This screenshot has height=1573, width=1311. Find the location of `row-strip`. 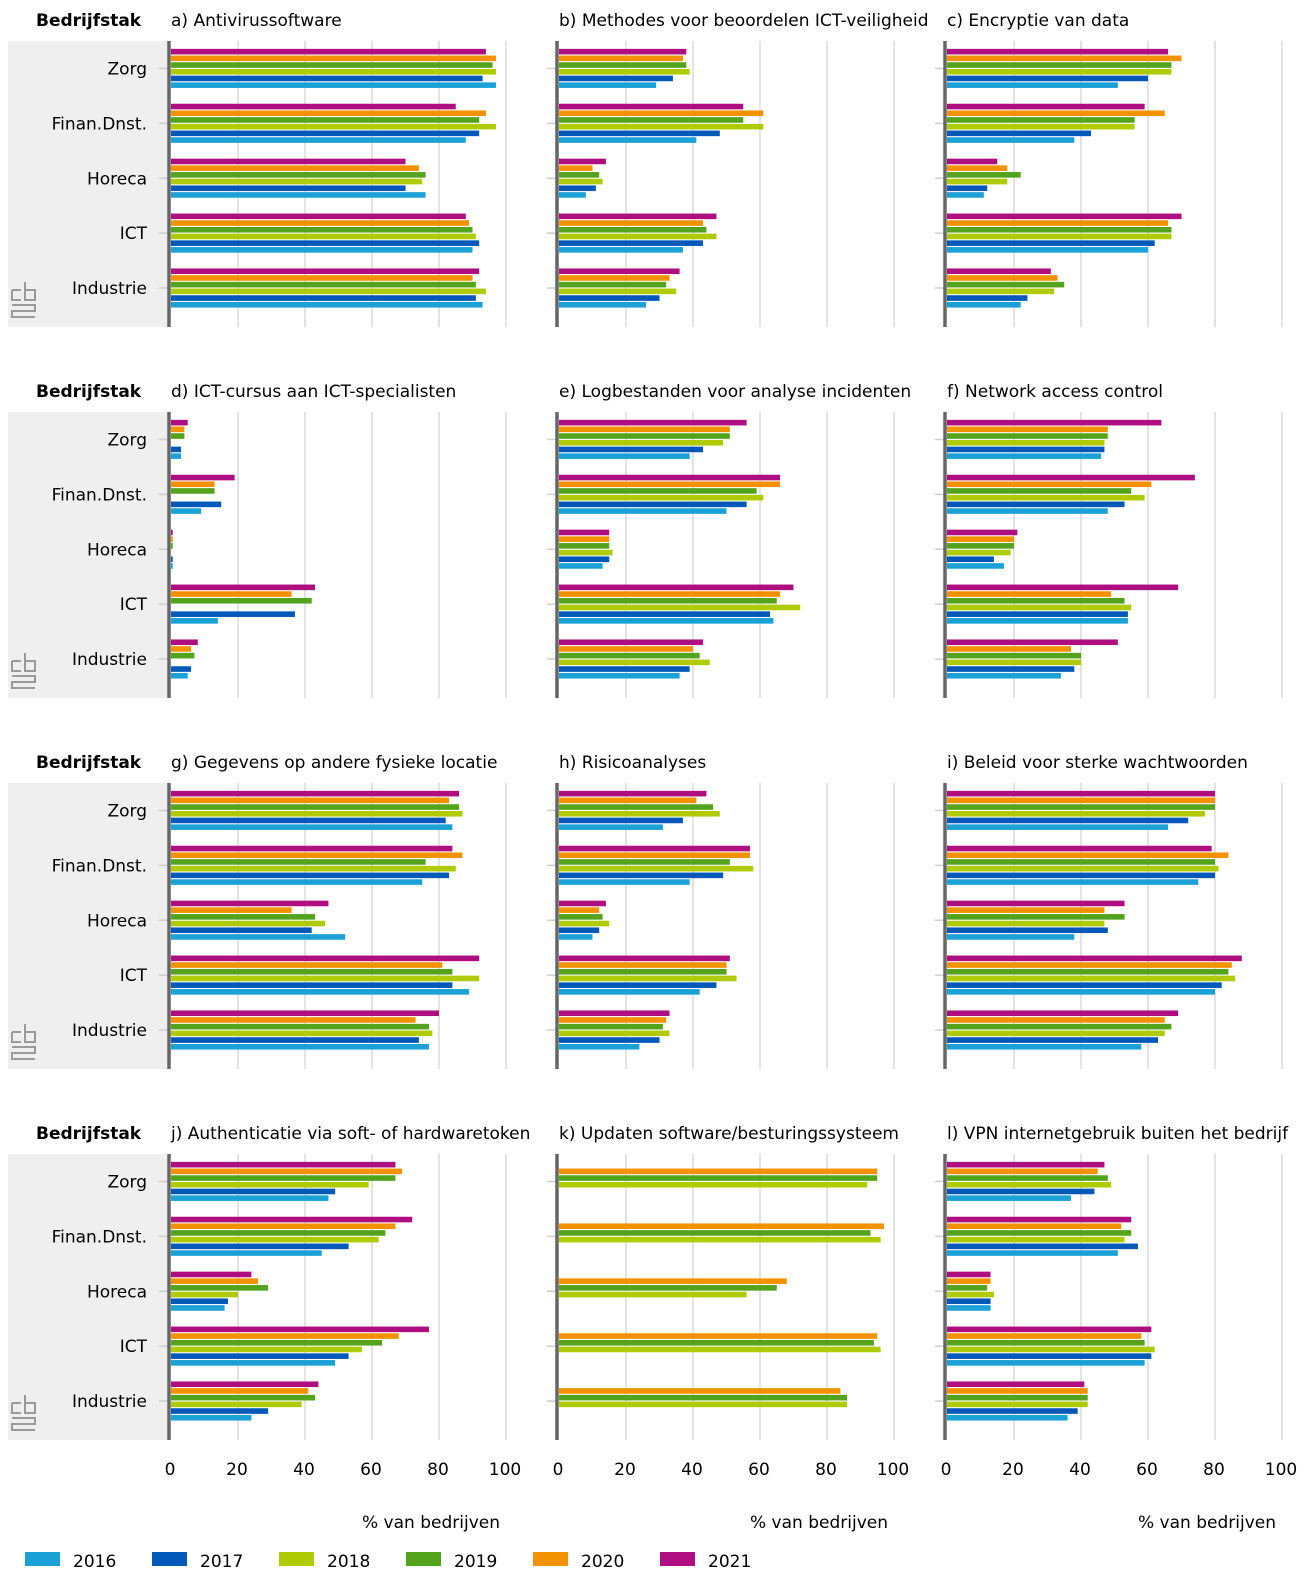

row-strip is located at coordinates (88, 555).